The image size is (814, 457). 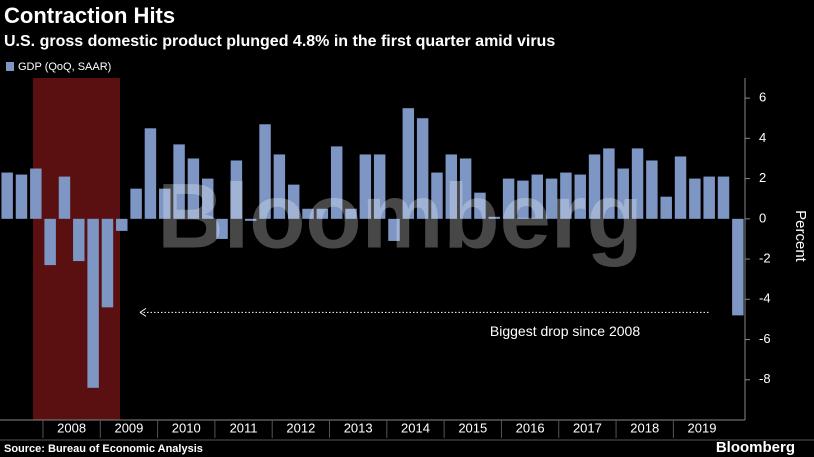 I want to click on annotation-arrowhead, so click(x=143, y=312).